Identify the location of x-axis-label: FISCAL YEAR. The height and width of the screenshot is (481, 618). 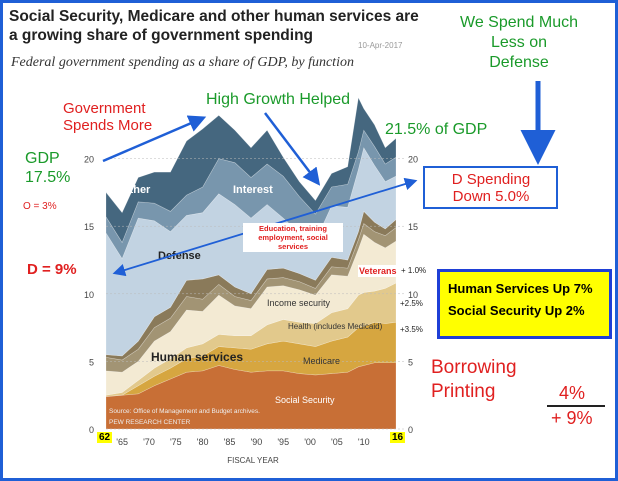
(253, 460).